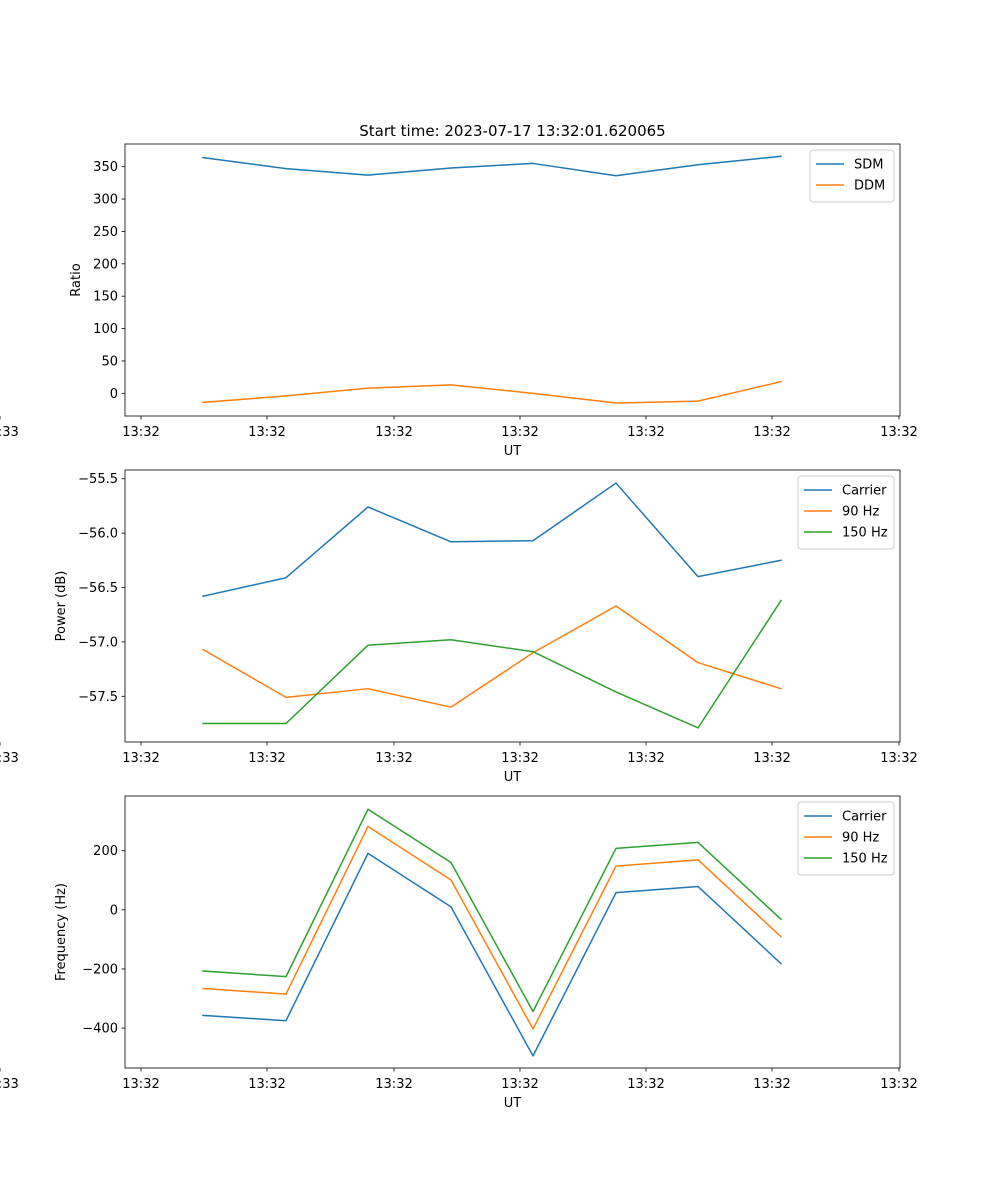  What do you see at coordinates (869, 186) in the screenshot?
I see `legend-label: DDM` at bounding box center [869, 186].